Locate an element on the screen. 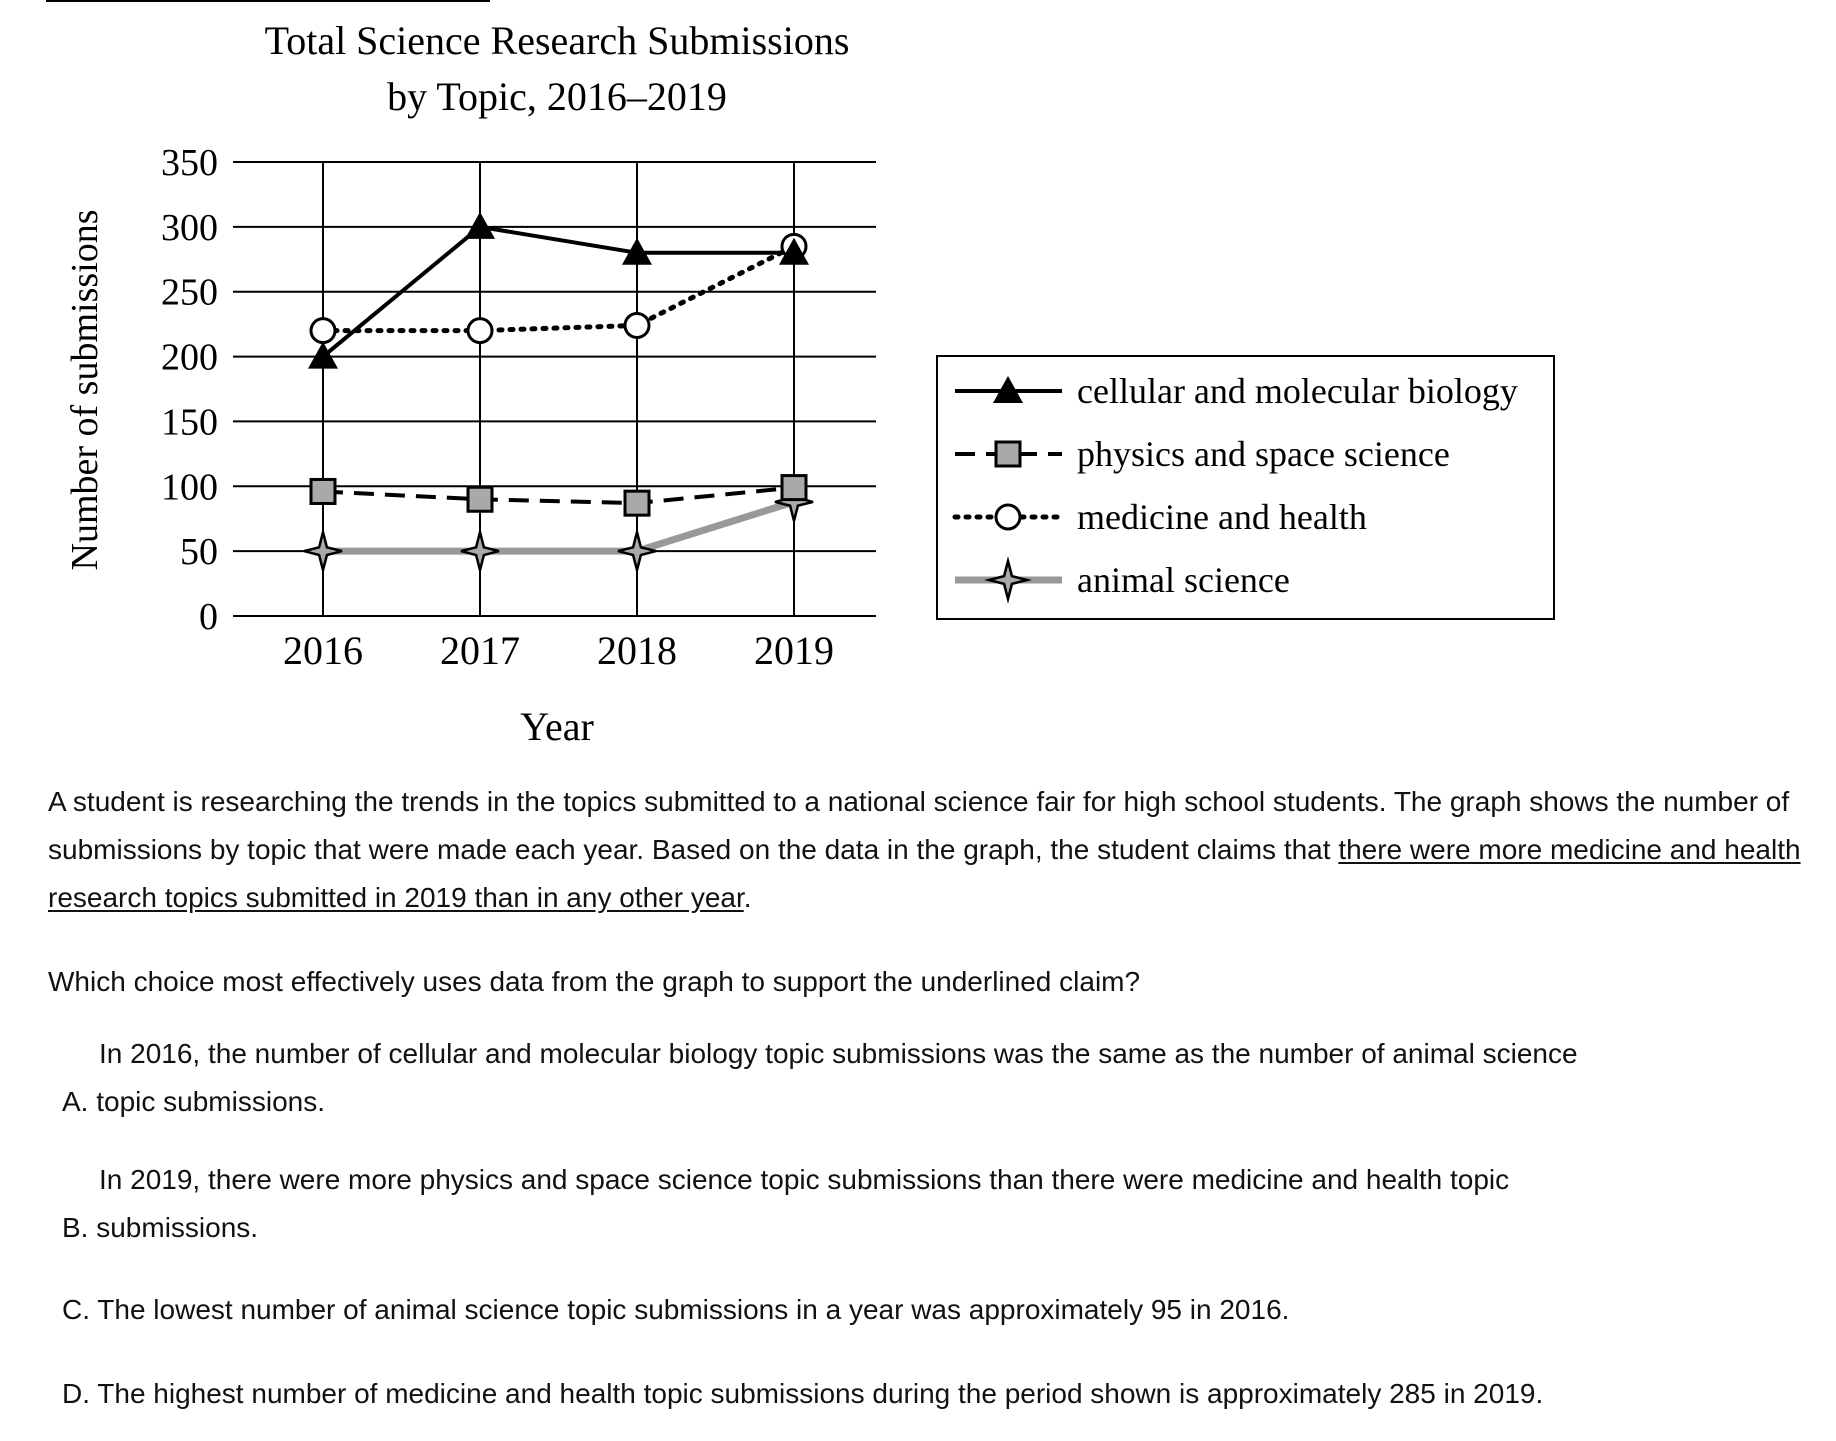  point-series1-2018 is located at coordinates (637, 503).